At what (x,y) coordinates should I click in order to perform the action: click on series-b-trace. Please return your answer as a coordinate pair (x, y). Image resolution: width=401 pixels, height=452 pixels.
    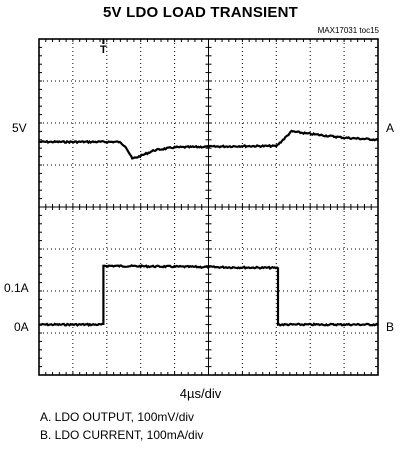
    Looking at the image, I should click on (209, 295).